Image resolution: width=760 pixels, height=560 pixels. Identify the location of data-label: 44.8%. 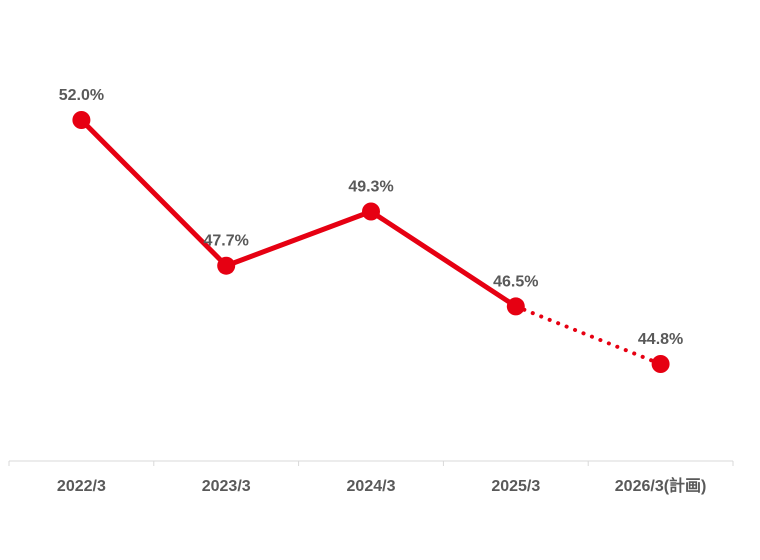
(660, 339).